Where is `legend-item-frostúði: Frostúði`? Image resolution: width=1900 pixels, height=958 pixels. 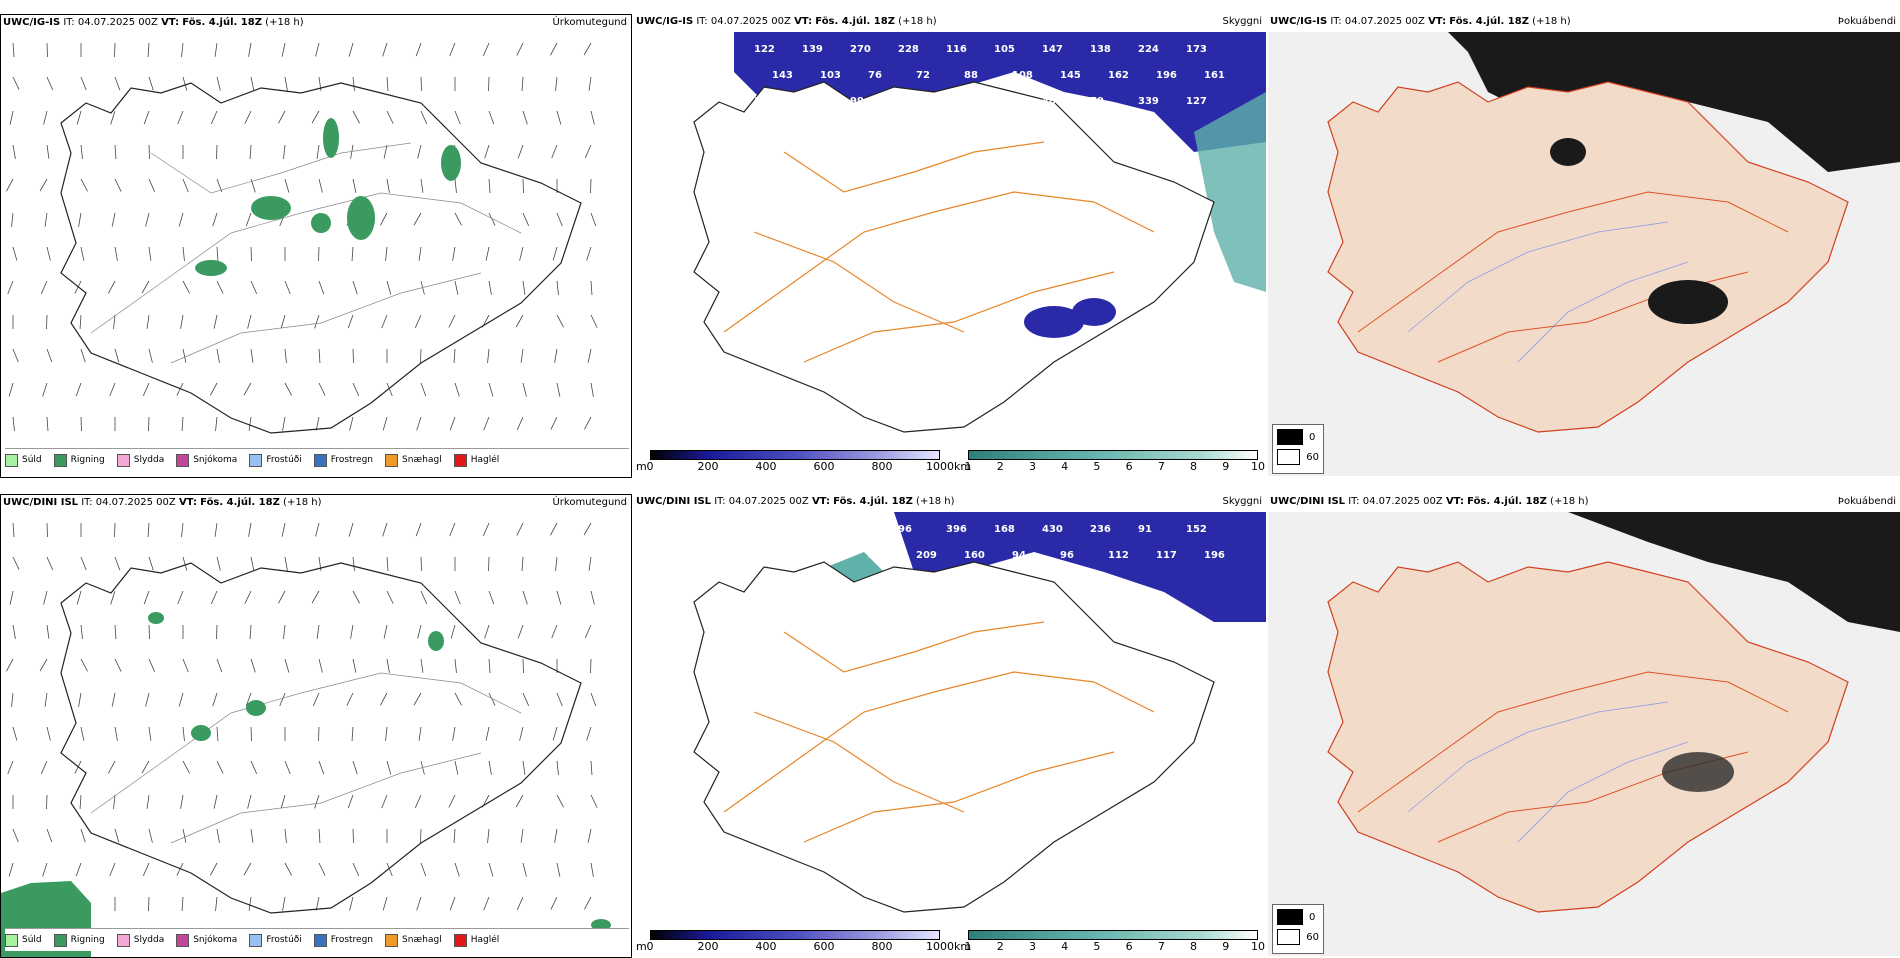 legend-item-frostúði: Frostúði is located at coordinates (275, 940).